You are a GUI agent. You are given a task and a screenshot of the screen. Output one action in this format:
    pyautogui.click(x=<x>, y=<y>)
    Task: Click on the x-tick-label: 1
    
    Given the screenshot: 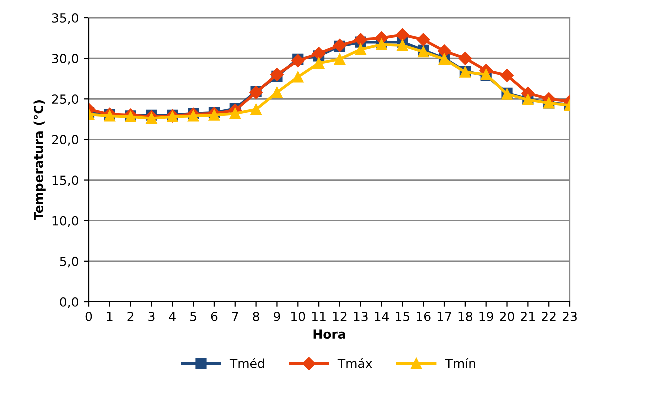 What is the action you would take?
    pyautogui.click(x=110, y=317)
    